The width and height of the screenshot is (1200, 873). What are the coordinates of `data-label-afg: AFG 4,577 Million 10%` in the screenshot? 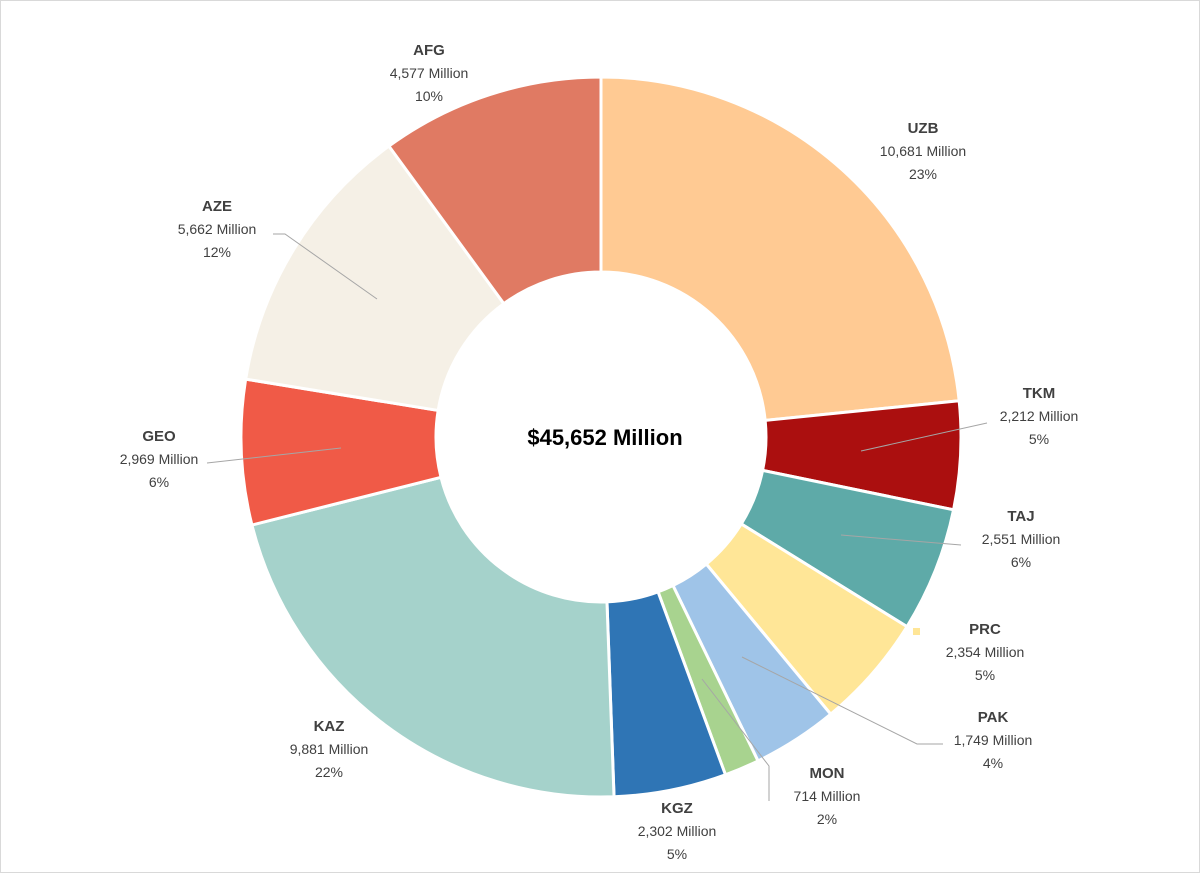 It's located at (429, 73).